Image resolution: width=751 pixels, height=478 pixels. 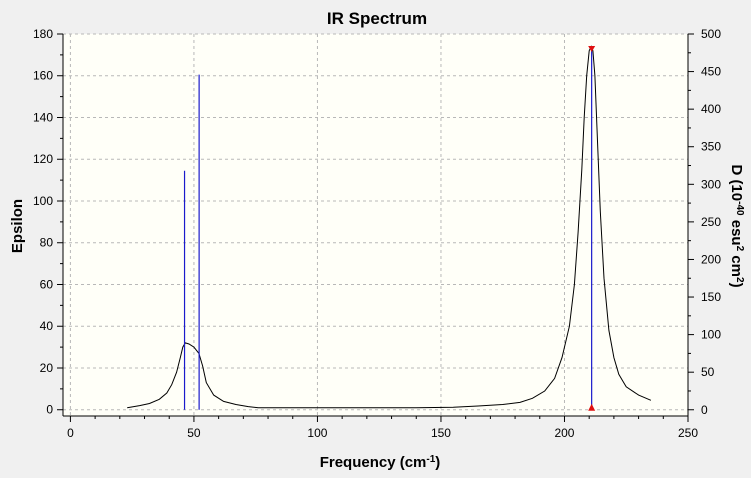 What do you see at coordinates (43, 34) in the screenshot?
I see `y-tick-label: 180` at bounding box center [43, 34].